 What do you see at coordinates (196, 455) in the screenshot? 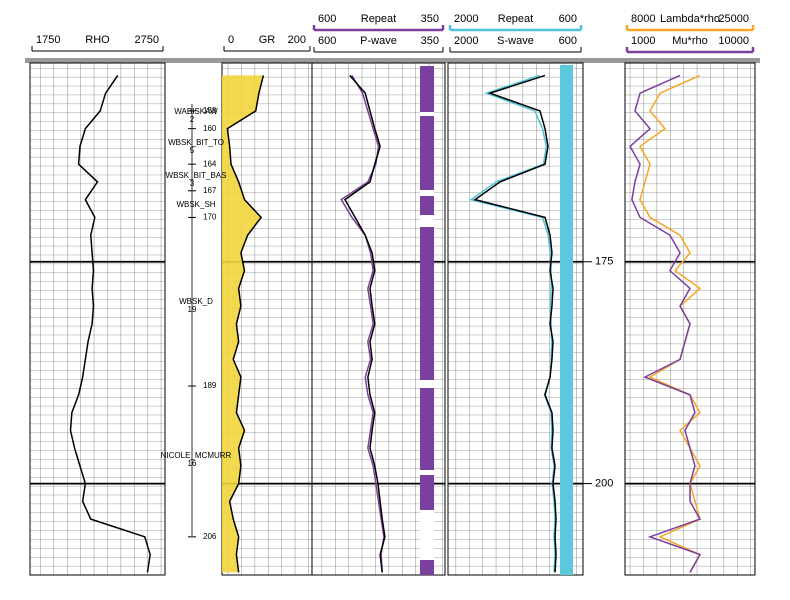
I see `top-name: NICOLE_MCMURR` at bounding box center [196, 455].